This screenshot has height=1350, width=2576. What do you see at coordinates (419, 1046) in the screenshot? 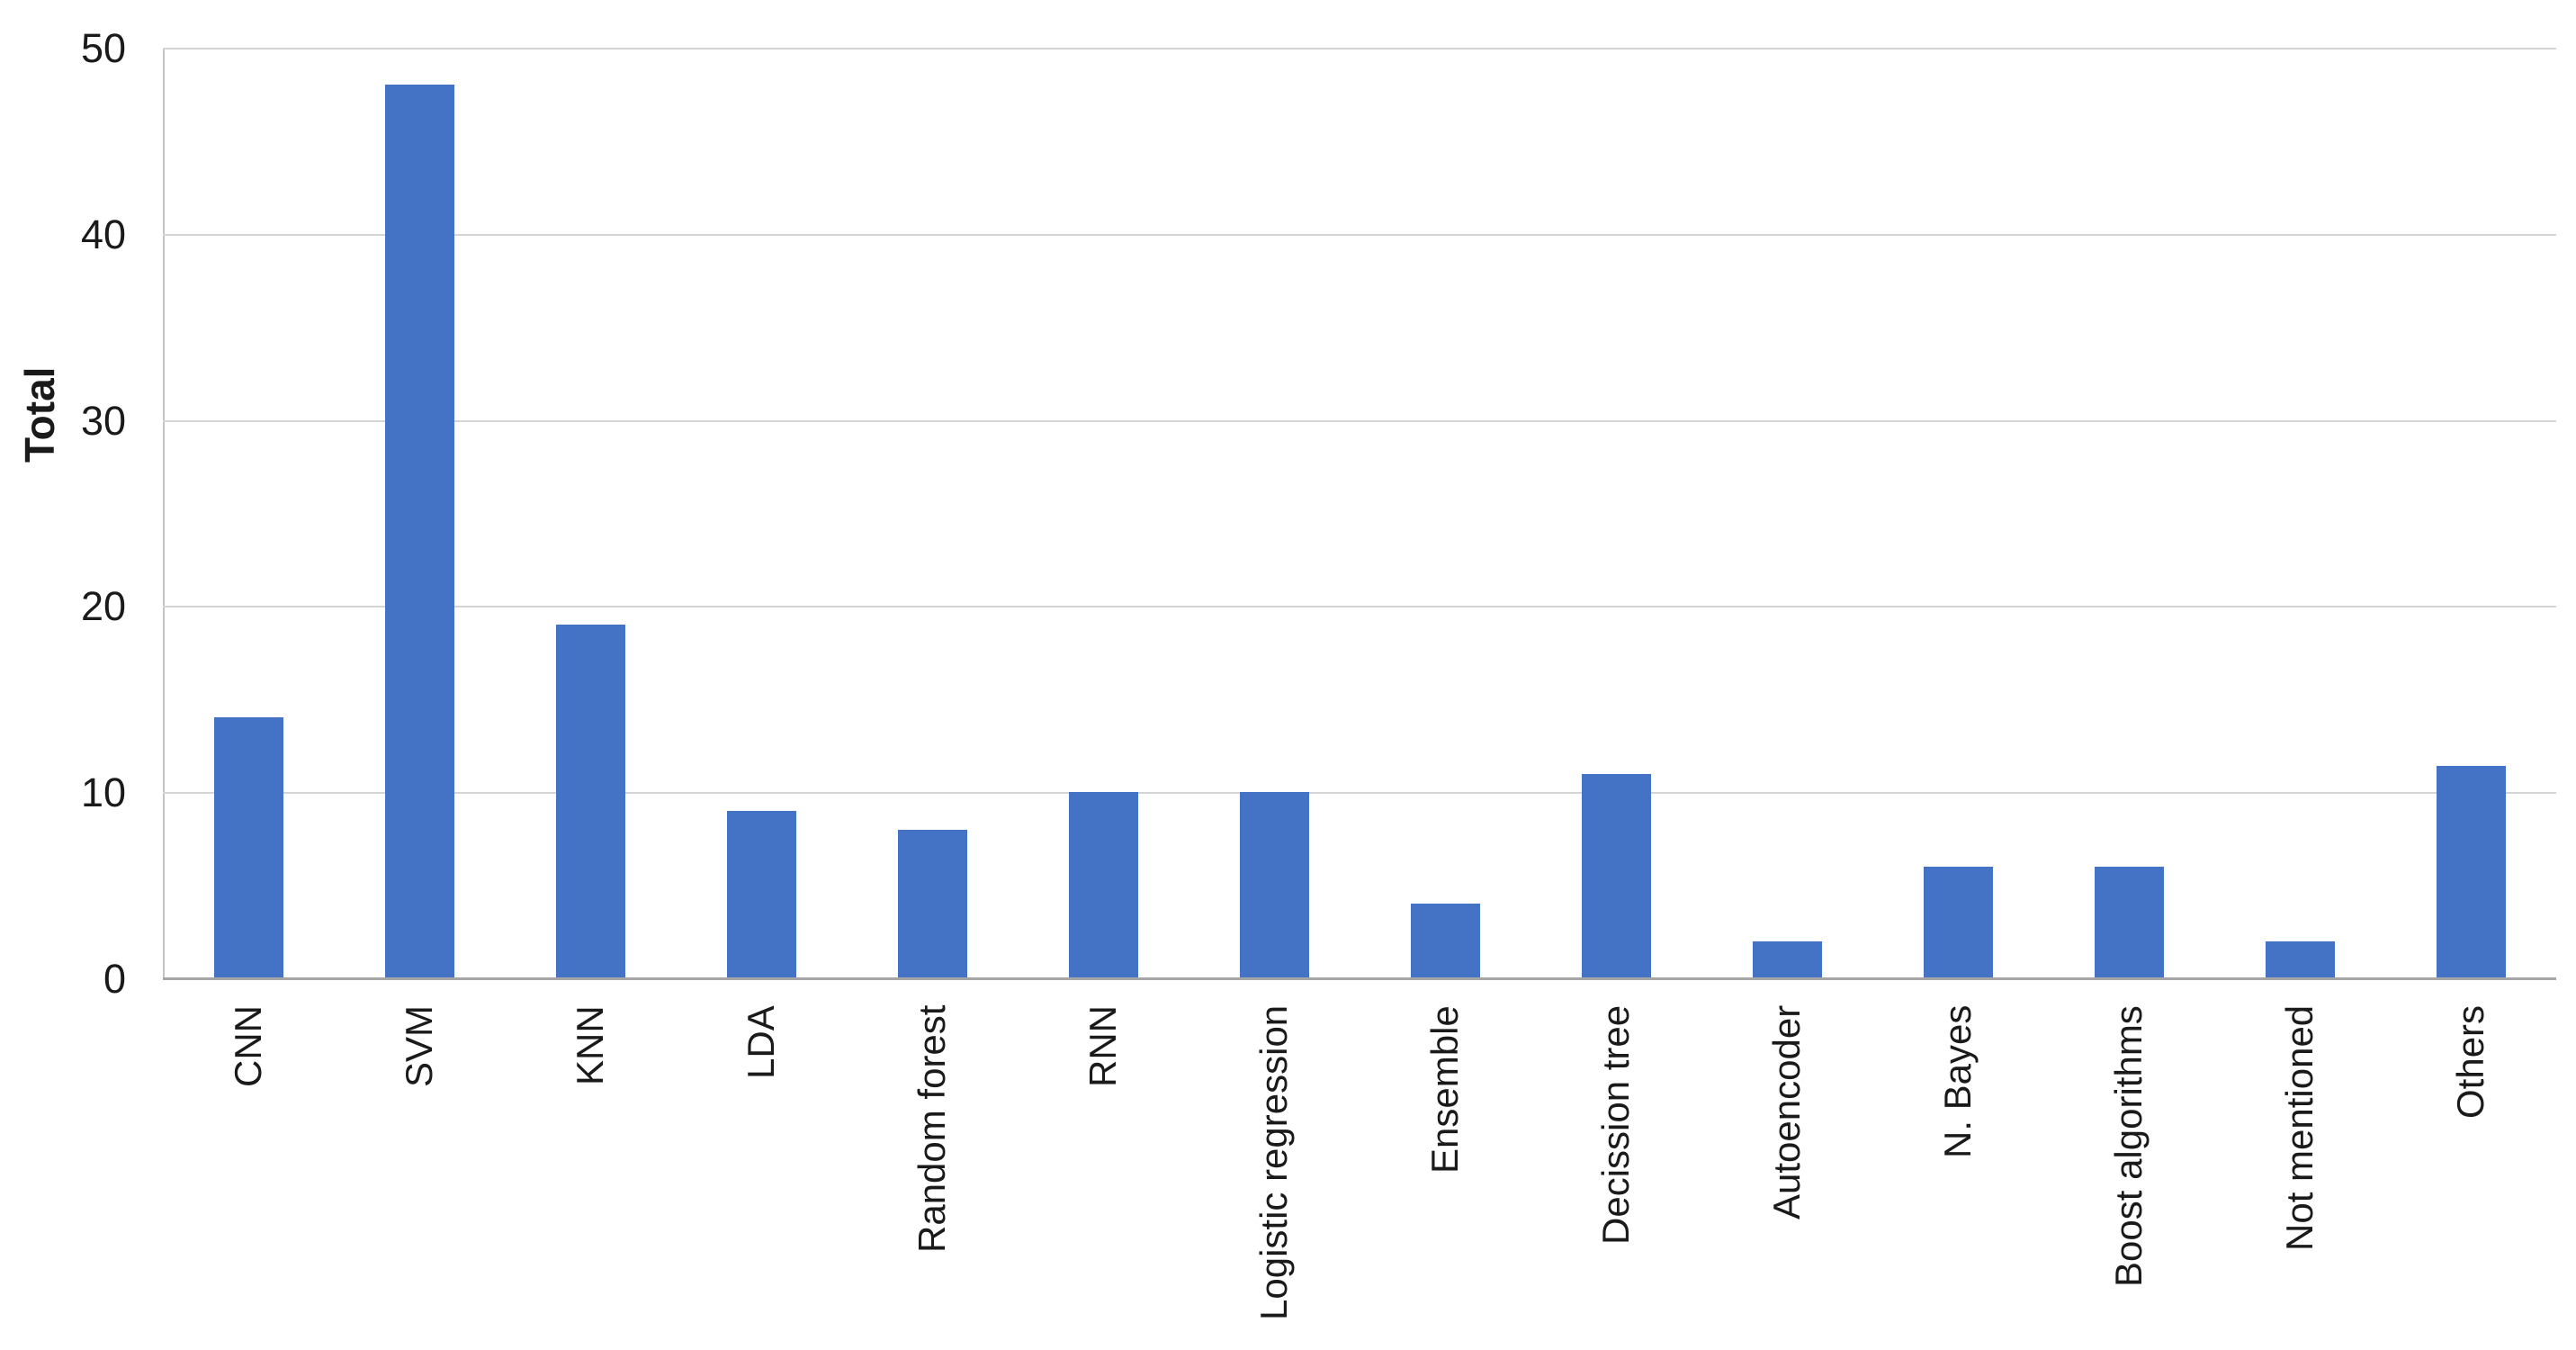
I see `x-axis-label-svm: SVM` at bounding box center [419, 1046].